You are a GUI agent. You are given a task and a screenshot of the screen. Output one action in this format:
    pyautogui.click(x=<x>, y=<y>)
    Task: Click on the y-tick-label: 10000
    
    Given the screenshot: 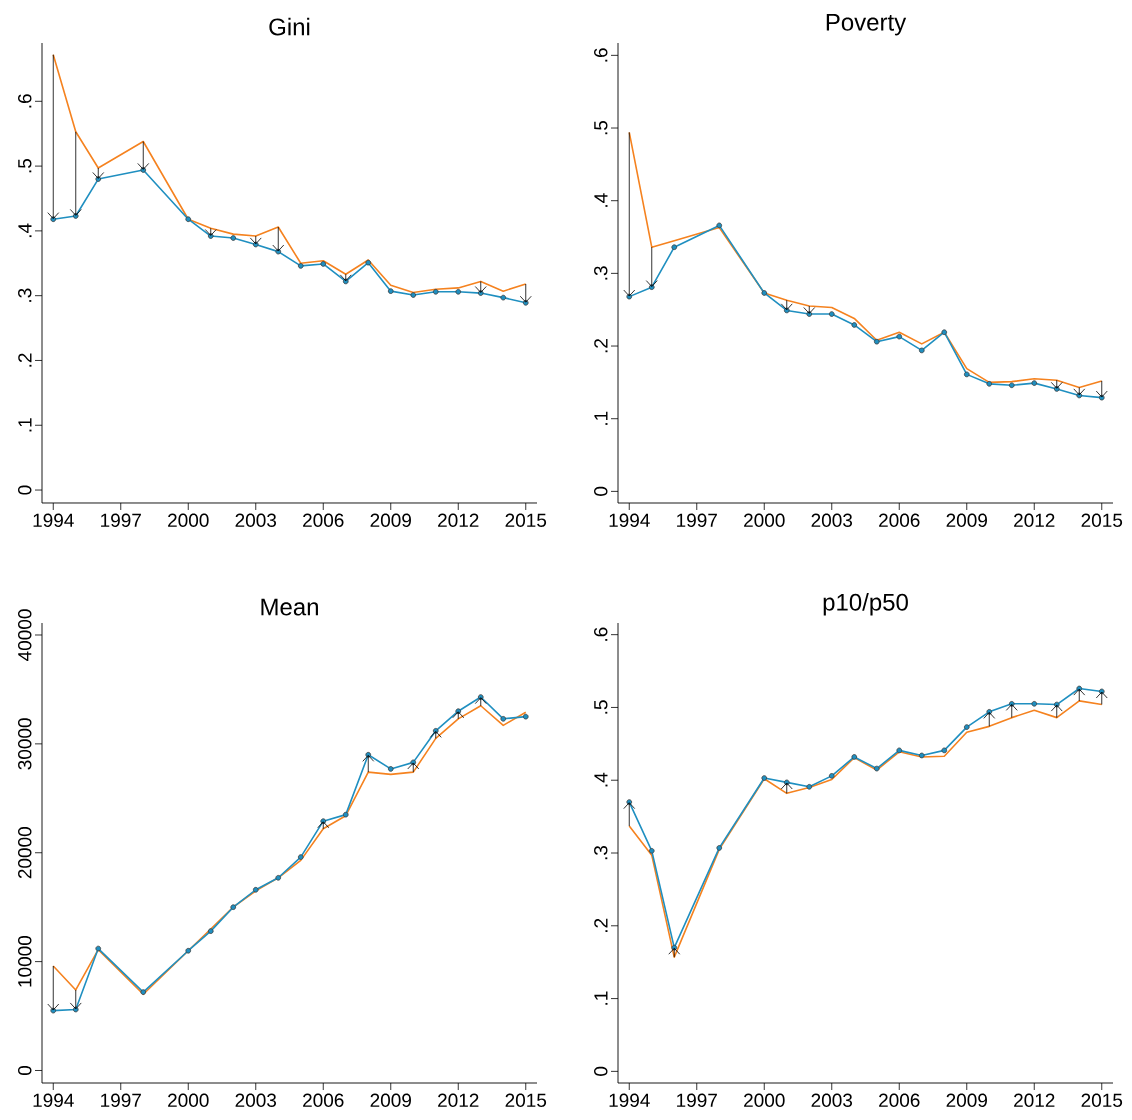 What is the action you would take?
    pyautogui.click(x=25, y=961)
    